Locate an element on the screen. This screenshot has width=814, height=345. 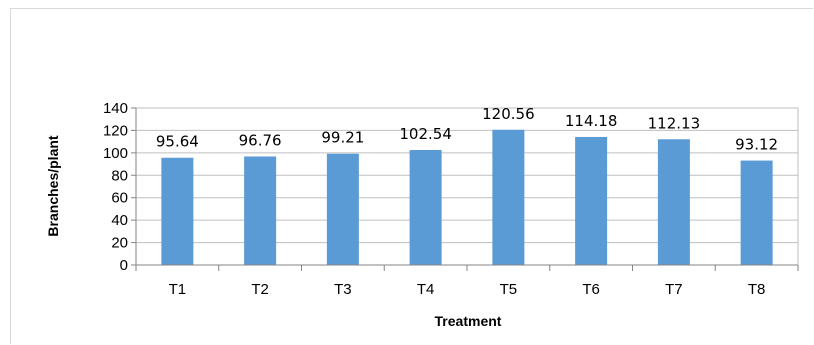
y-tick-label: 140 is located at coordinates (115, 108).